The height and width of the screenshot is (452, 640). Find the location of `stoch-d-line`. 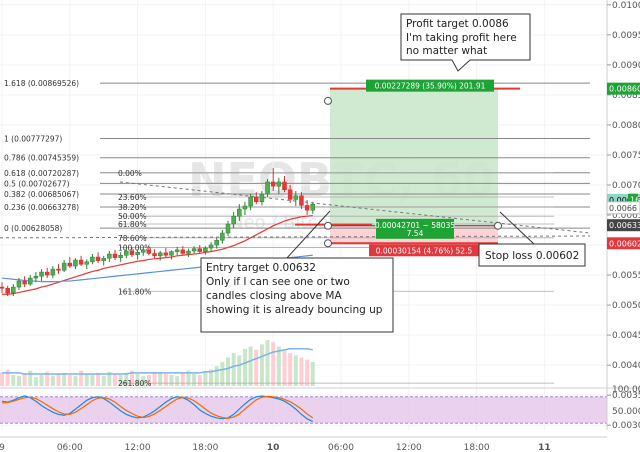

stoch-d-line is located at coordinates (157, 407).